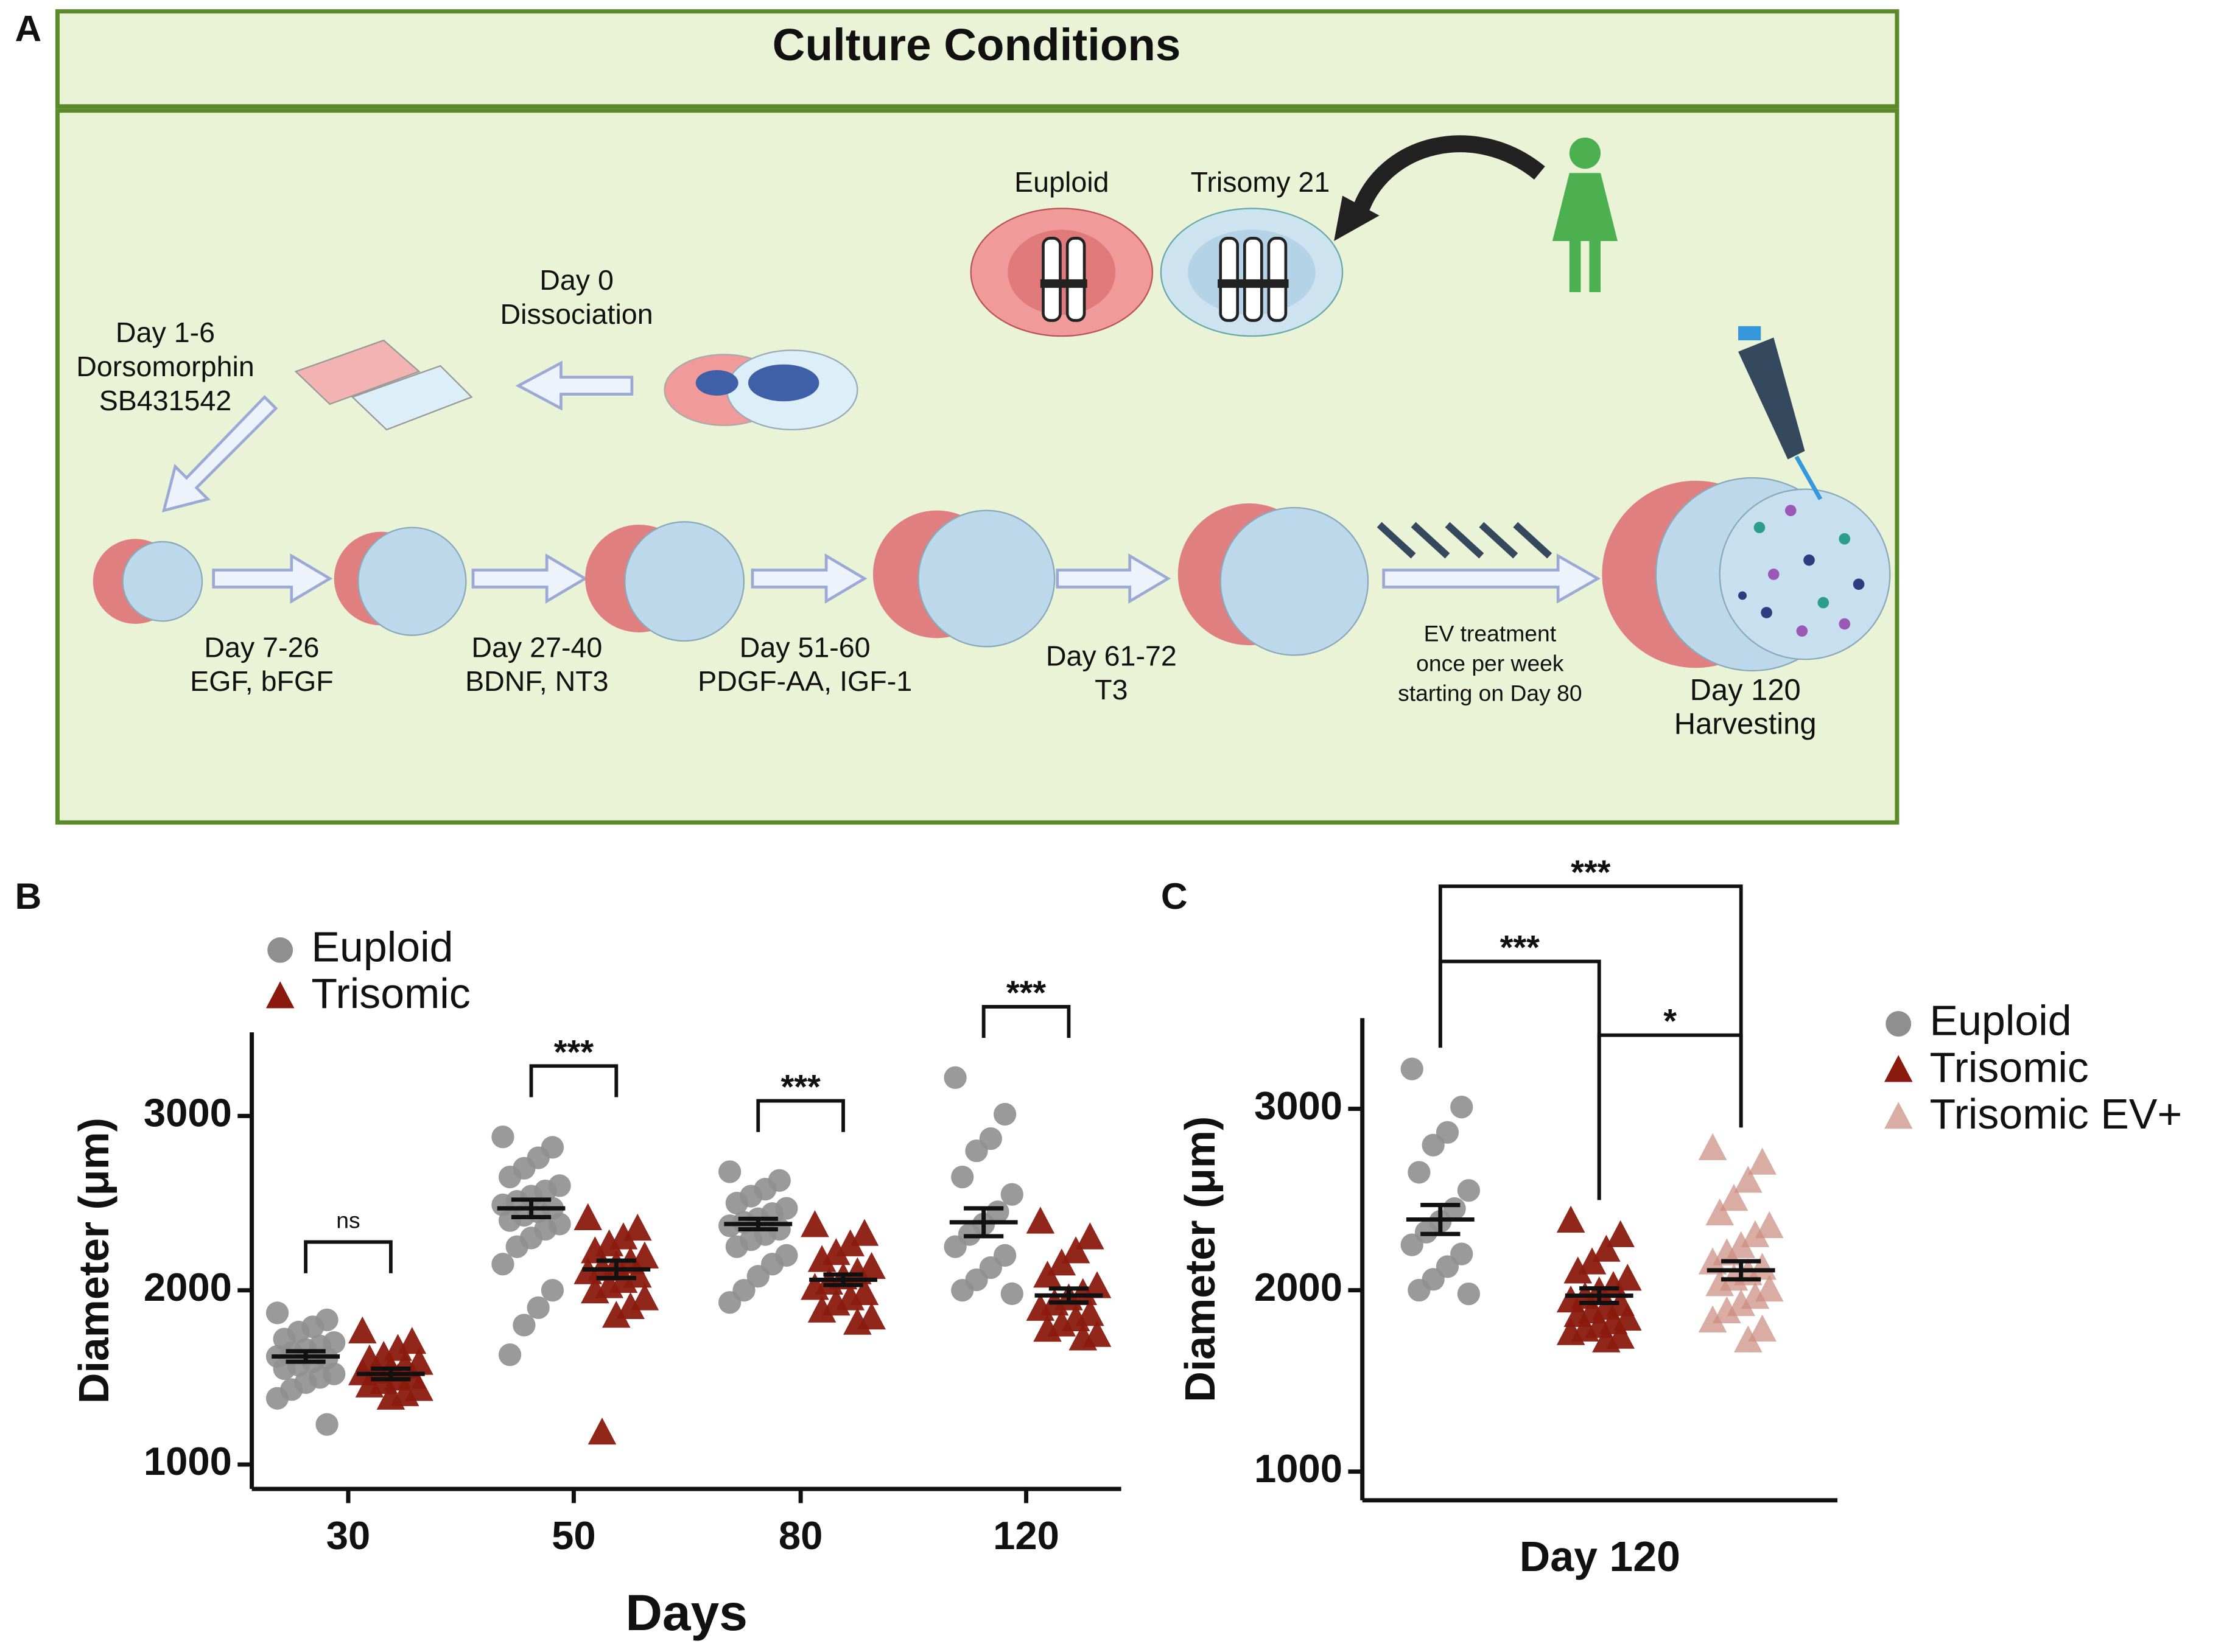 Image resolution: width=2224 pixels, height=1652 pixels. Describe the element at coordinates (1490, 663) in the screenshot. I see `step-label: once per week` at that location.